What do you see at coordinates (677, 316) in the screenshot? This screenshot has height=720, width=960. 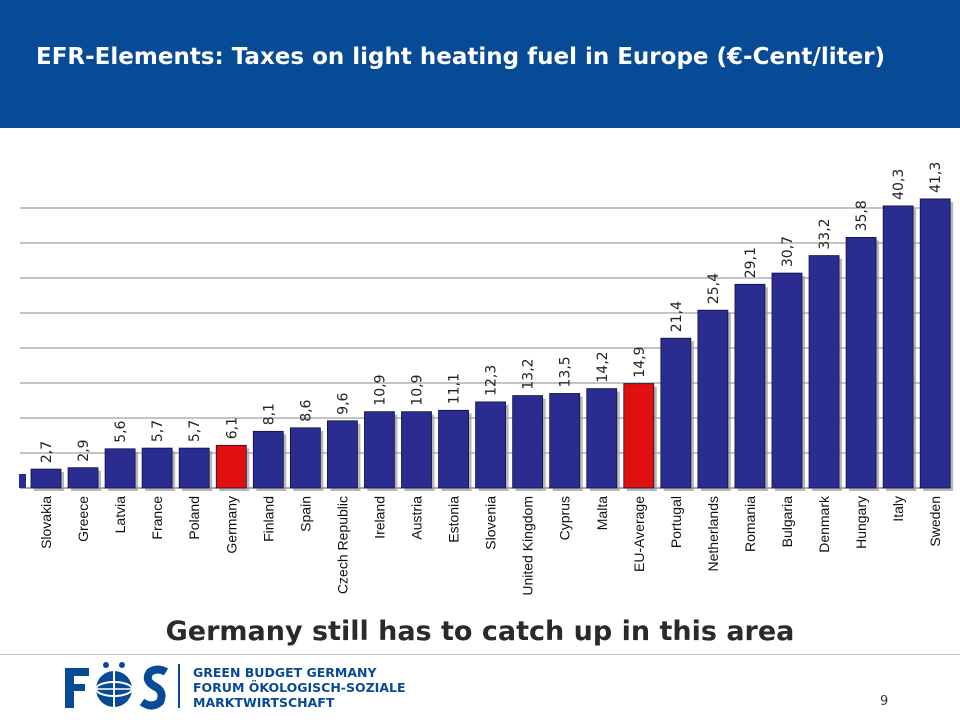 I see `value-label: 21,4` at bounding box center [677, 316].